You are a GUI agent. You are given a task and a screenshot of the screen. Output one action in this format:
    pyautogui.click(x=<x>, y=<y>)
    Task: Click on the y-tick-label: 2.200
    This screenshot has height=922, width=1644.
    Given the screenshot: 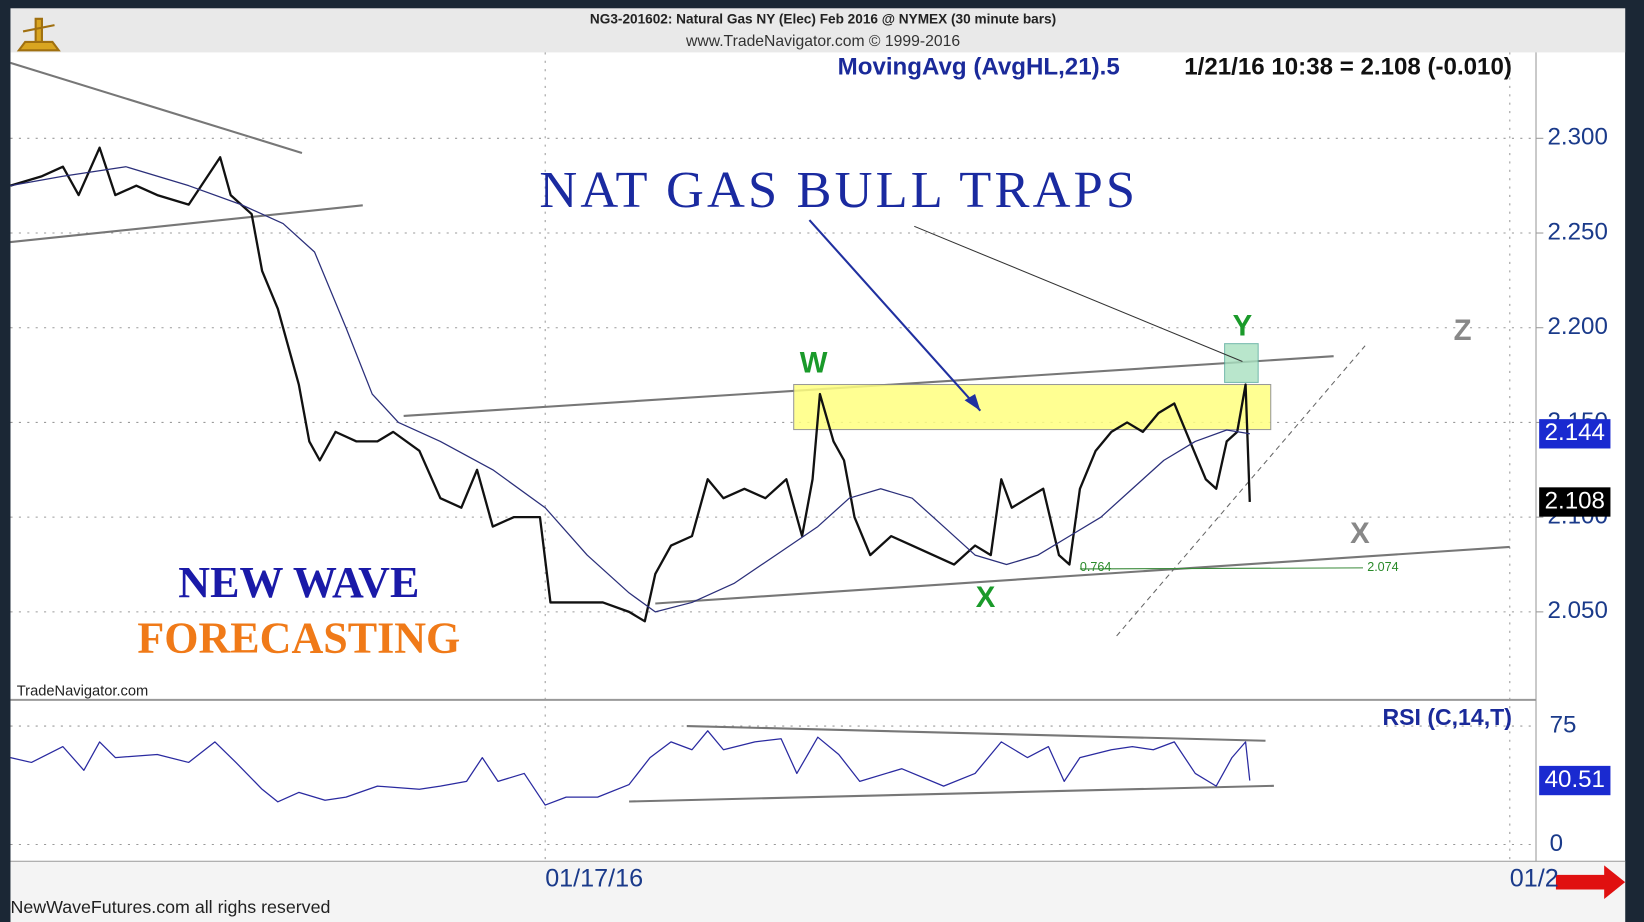 What is the action you would take?
    pyautogui.click(x=1578, y=326)
    